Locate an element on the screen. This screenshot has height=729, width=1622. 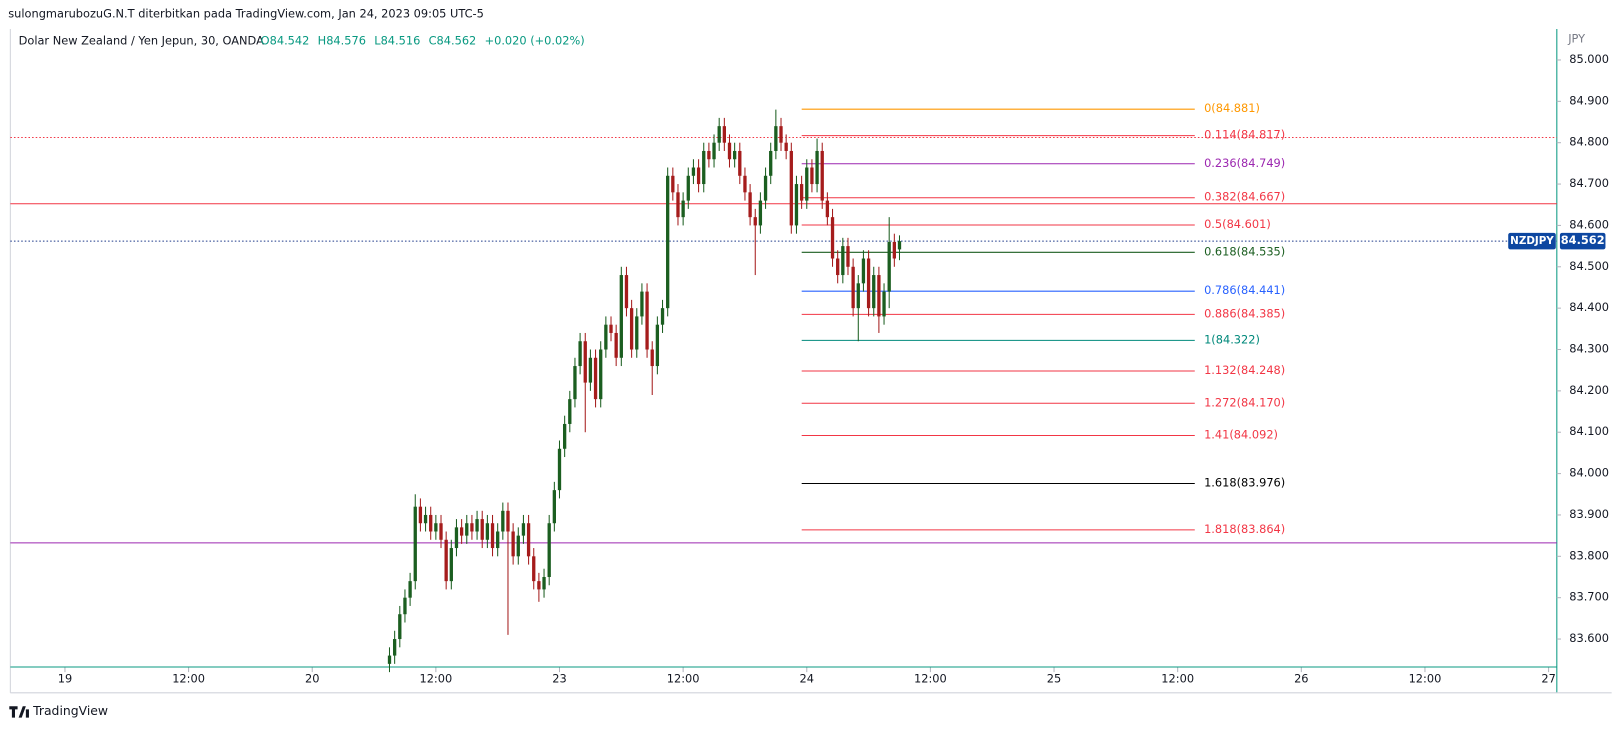
y-tick-label: 84.900 is located at coordinates (1589, 100).